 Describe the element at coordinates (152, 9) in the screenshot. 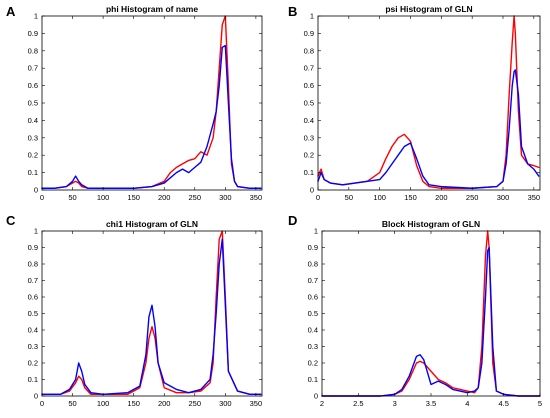

I see `chart-title: phi Histogram of name` at that location.